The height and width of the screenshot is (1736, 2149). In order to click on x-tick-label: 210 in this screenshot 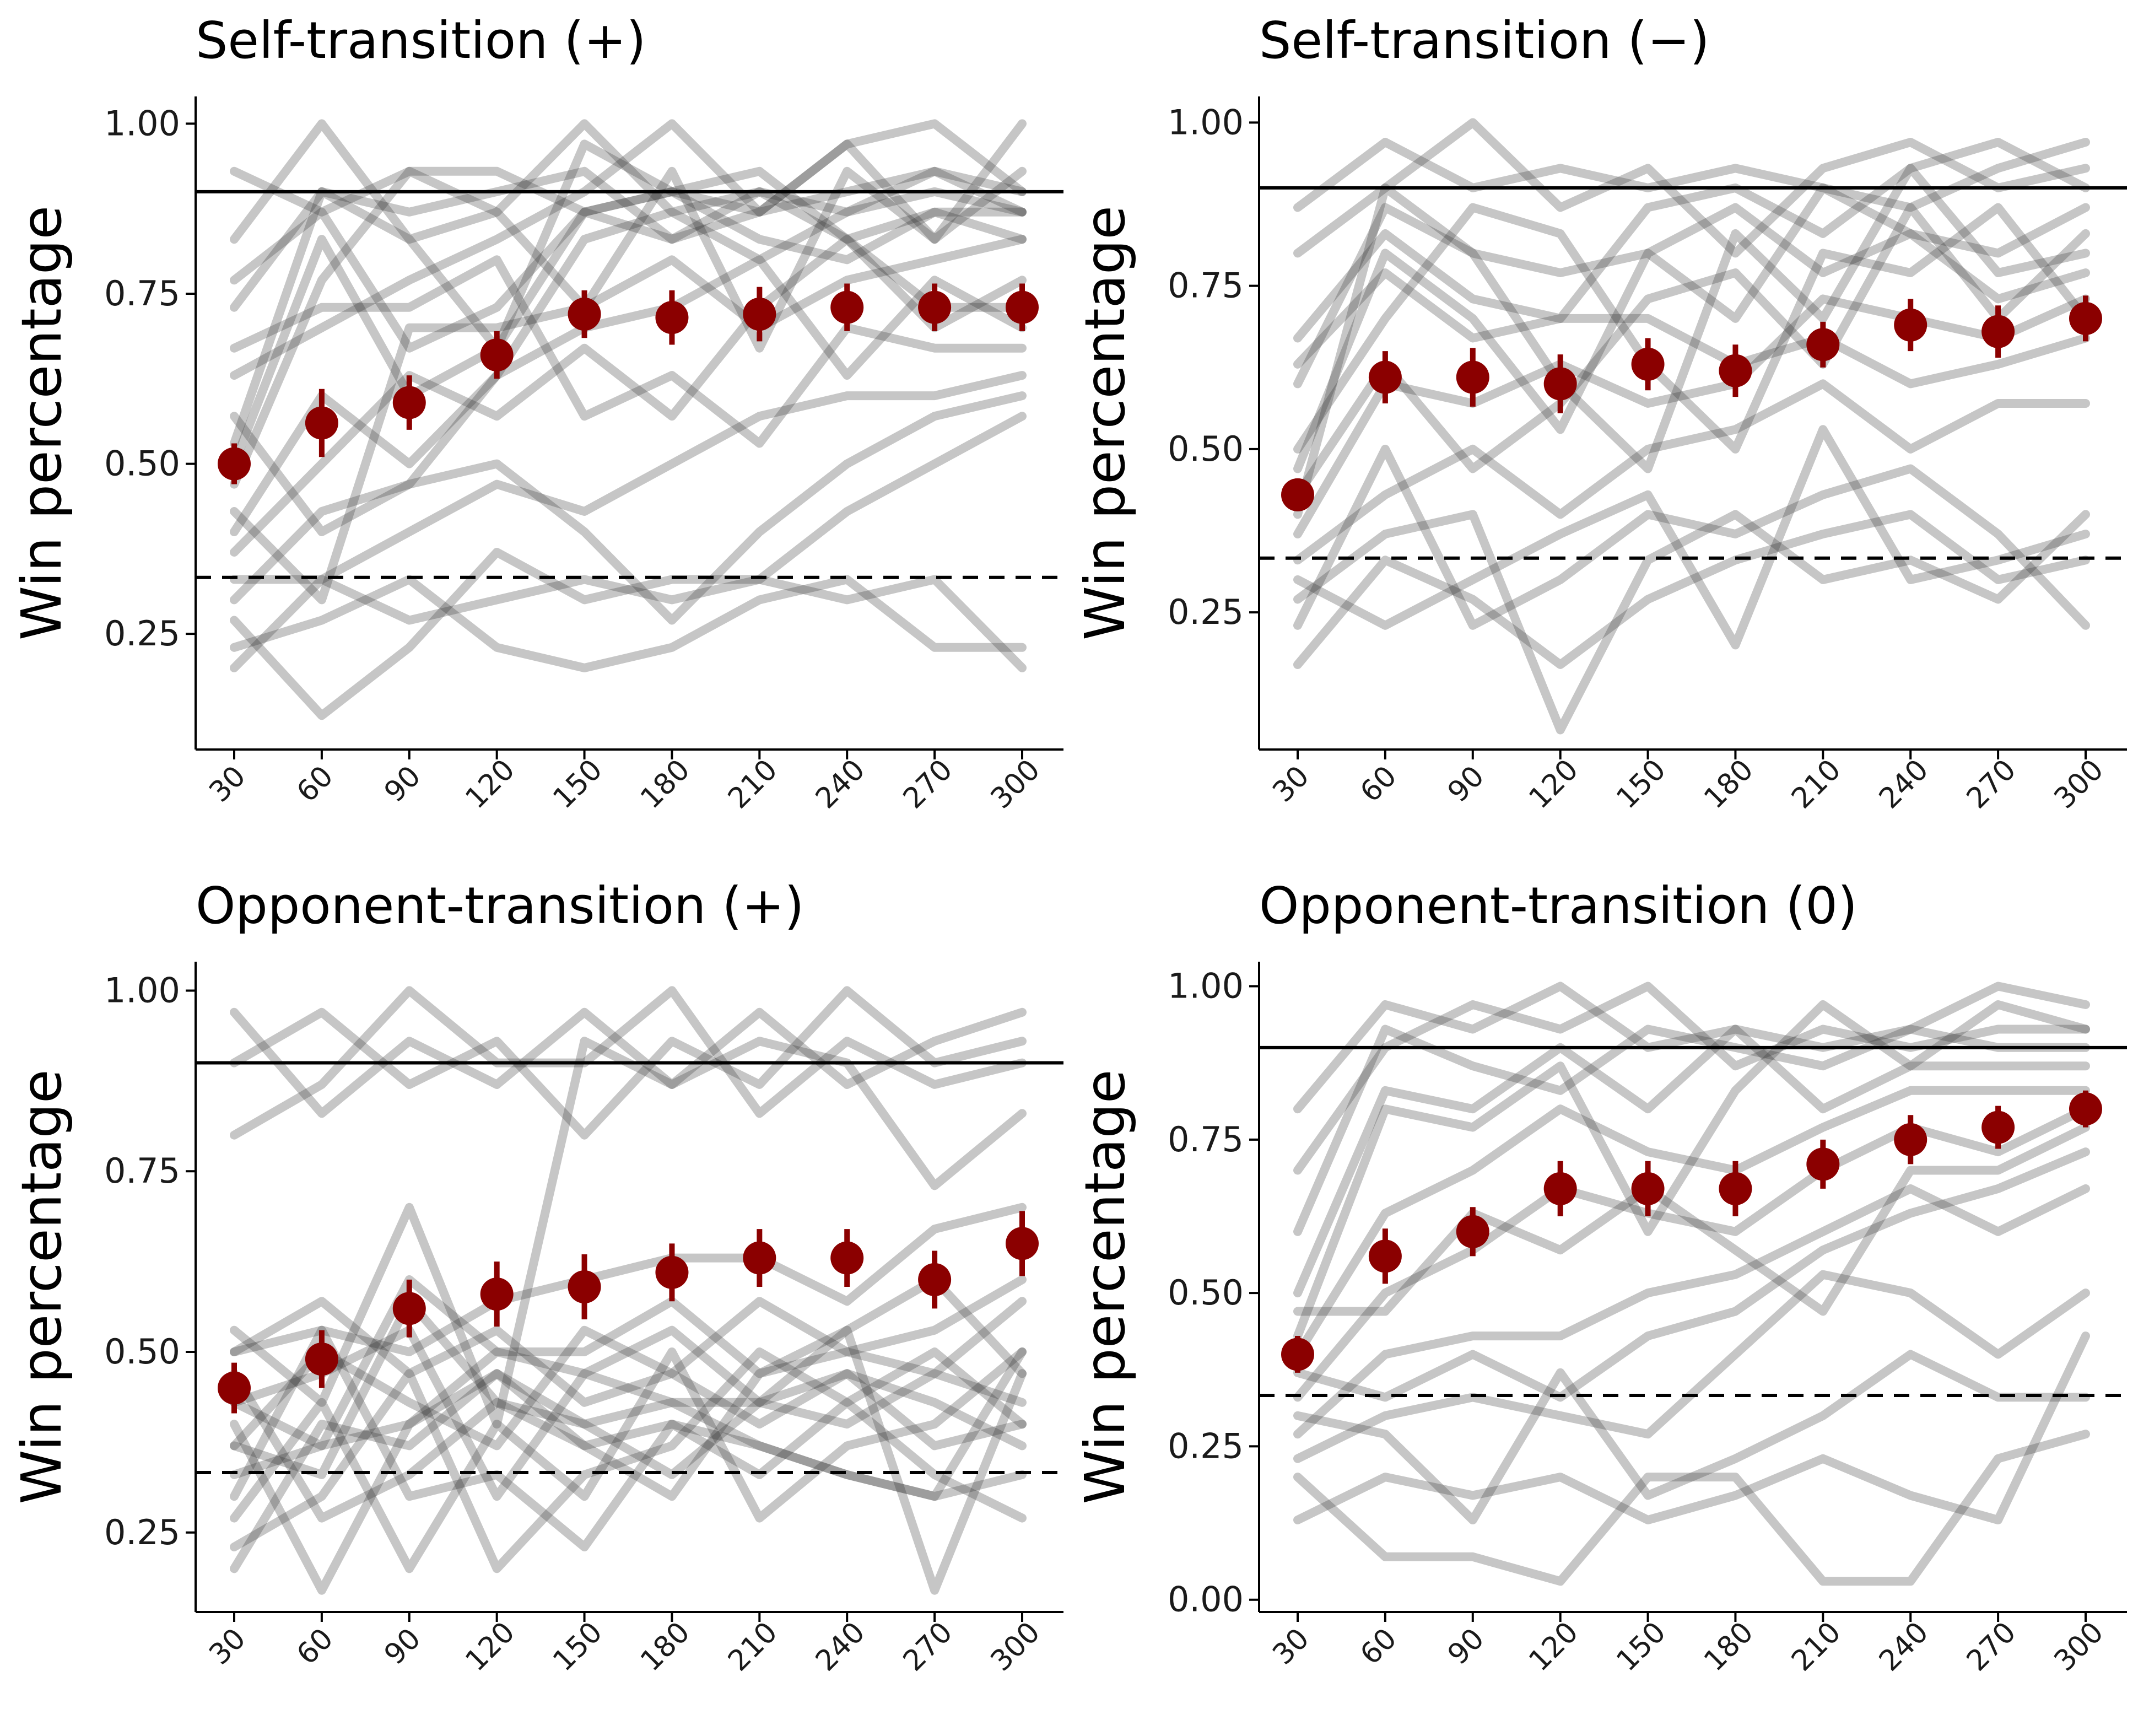, I will do `click(1816, 784)`.